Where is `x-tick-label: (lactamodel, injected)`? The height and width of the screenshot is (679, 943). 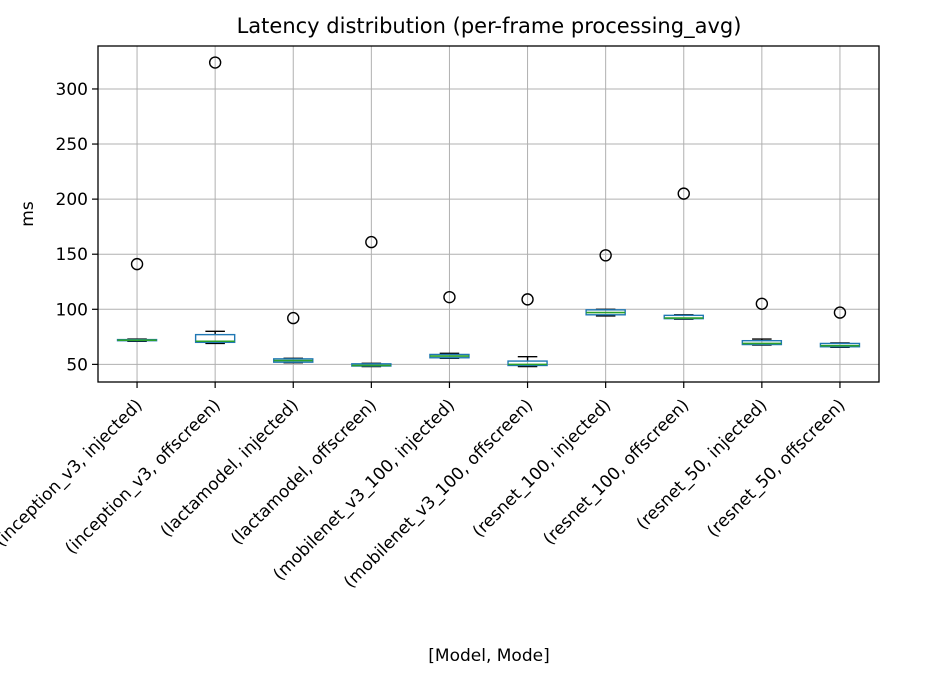
x-tick-label: (lactamodel, injected) is located at coordinates (230, 468).